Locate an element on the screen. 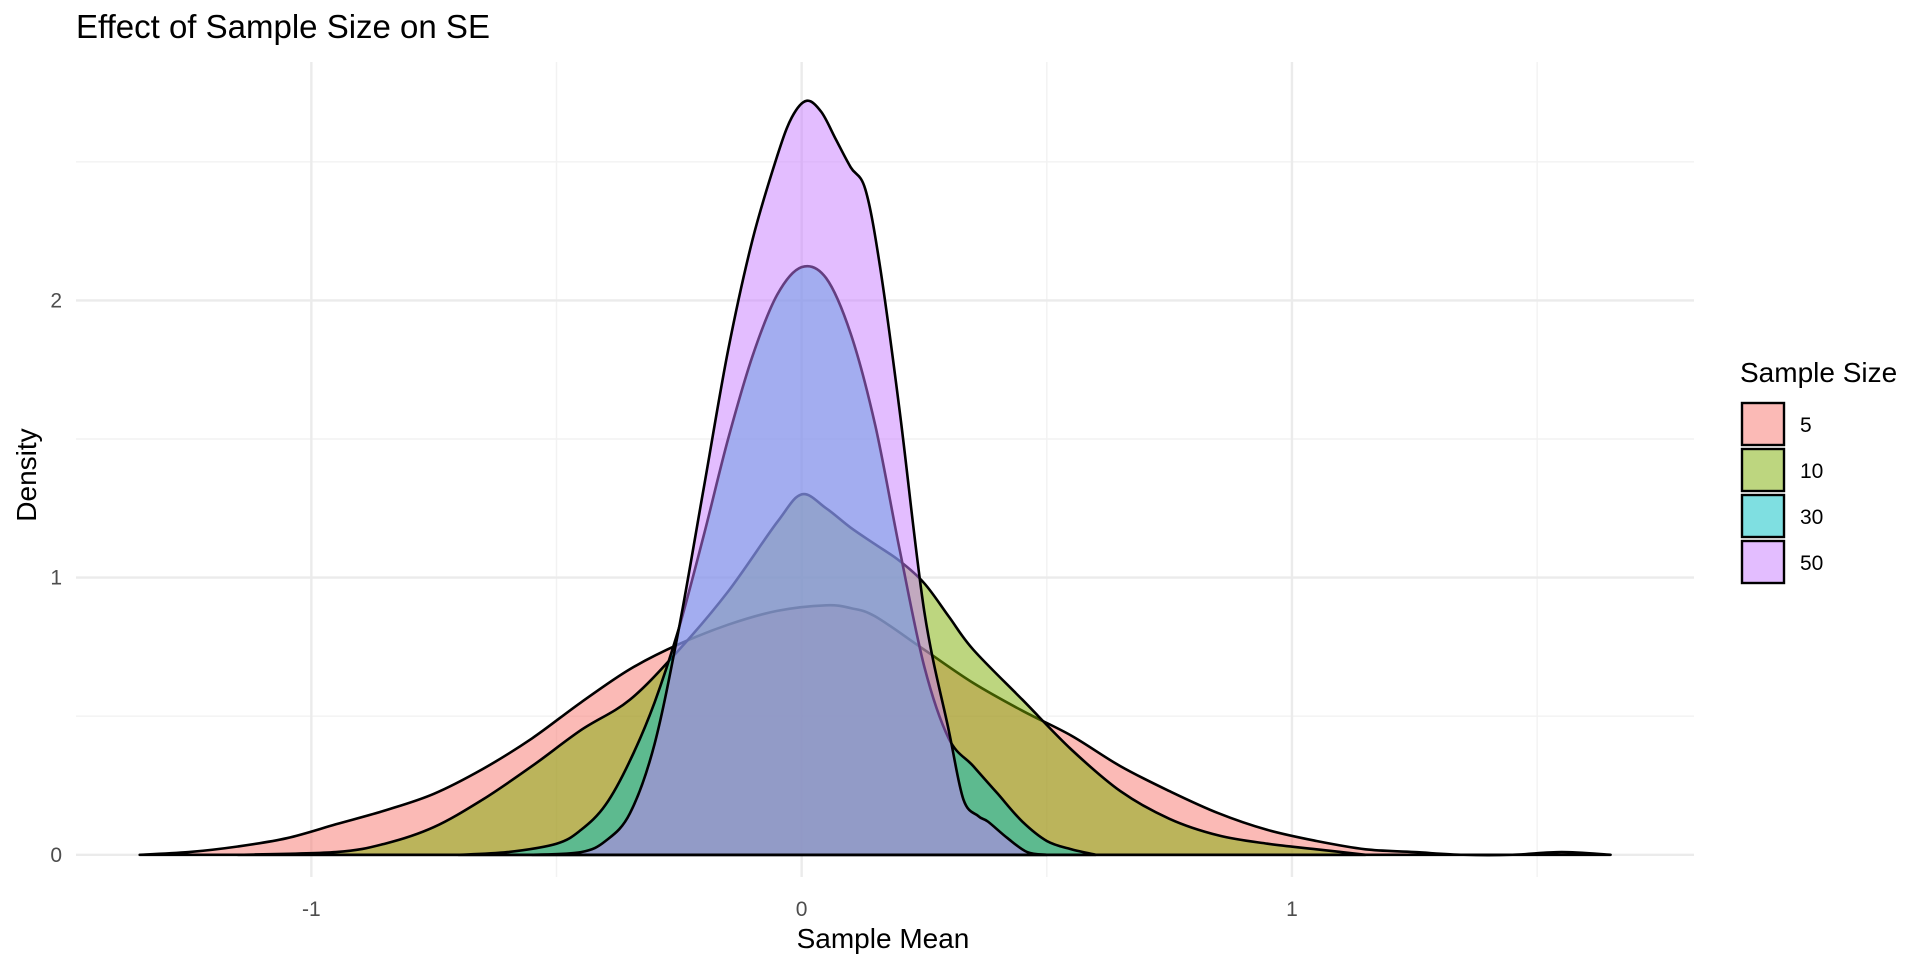 This screenshot has height=960, width=1920. x-tick-label: -1 is located at coordinates (311, 909).